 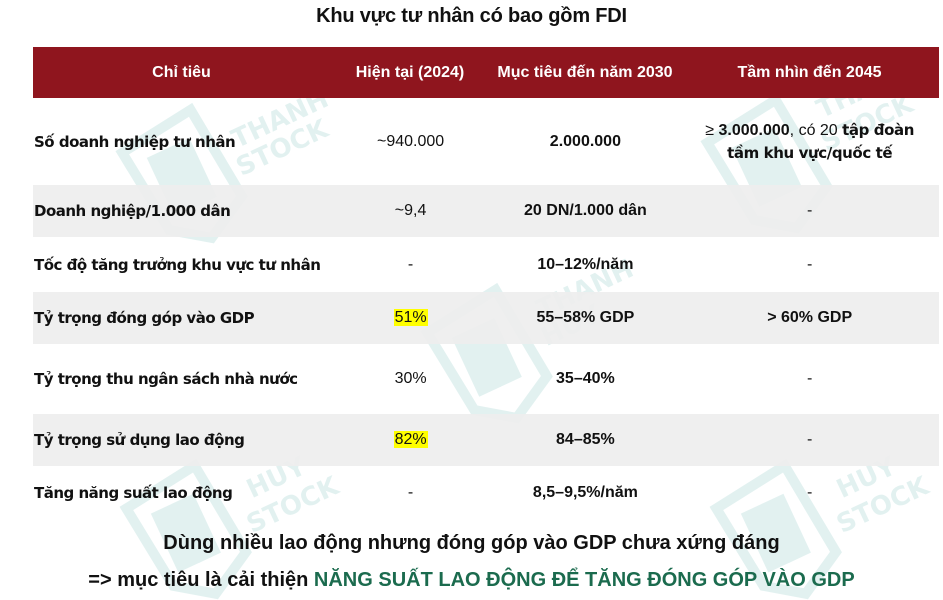 What do you see at coordinates (471, 16) in the screenshot?
I see `page-title: Khu vực tư nhân có bao gồm FDI` at bounding box center [471, 16].